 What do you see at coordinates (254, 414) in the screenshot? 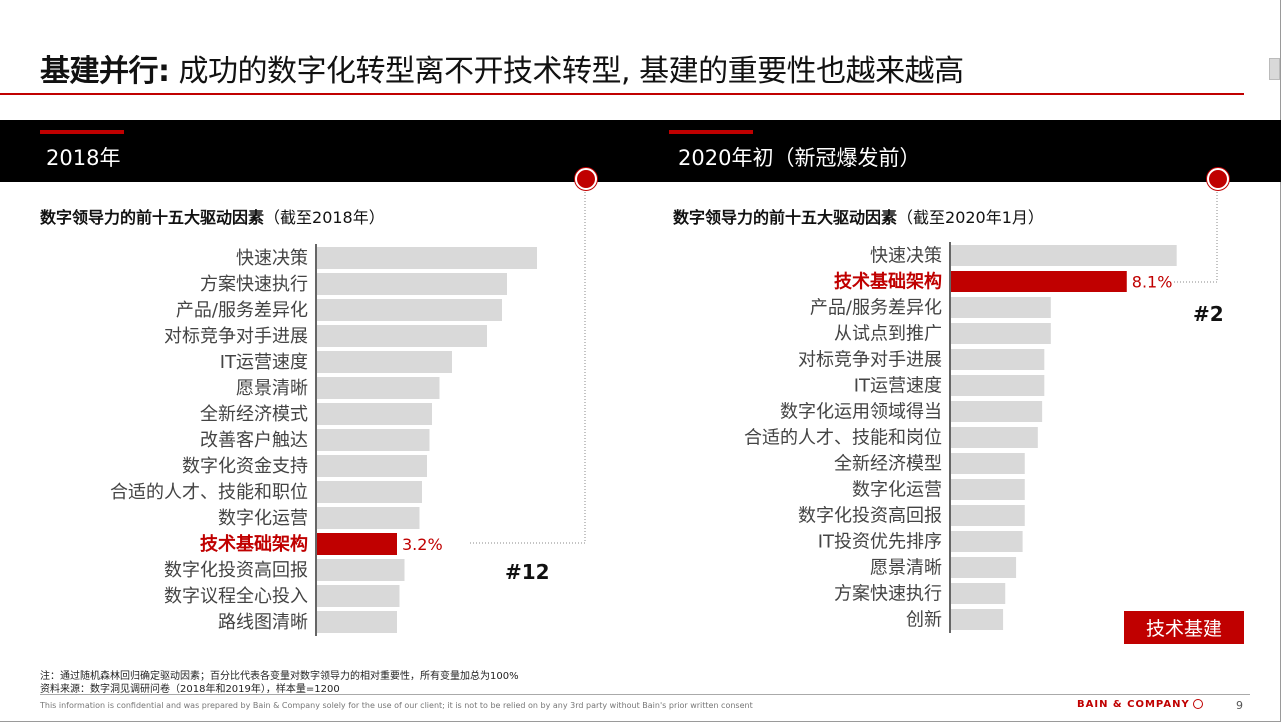
I see `left-category-label: 全新经济模式` at bounding box center [254, 414].